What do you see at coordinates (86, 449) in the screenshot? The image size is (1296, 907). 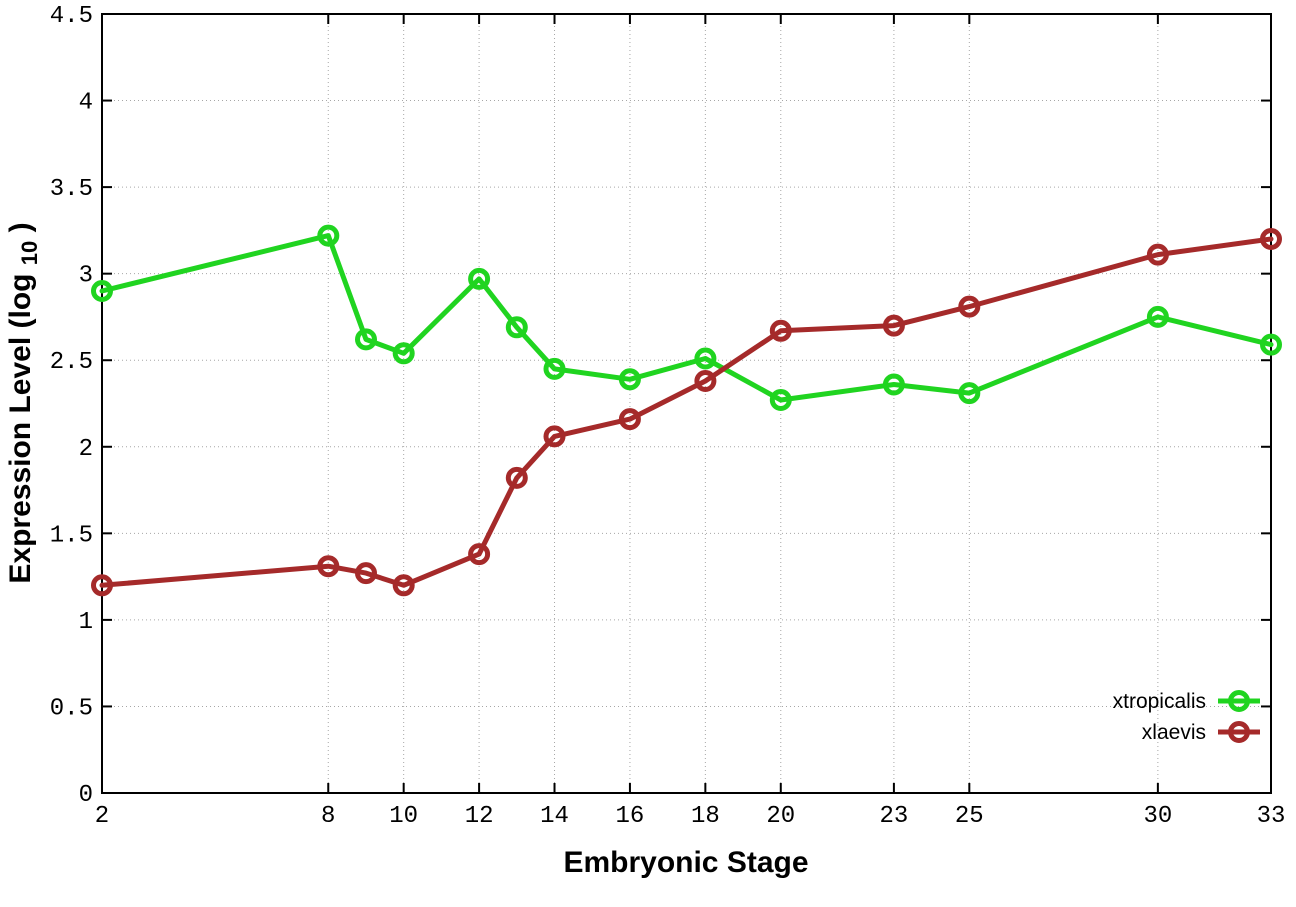 I see `y-tick-label-2: 2` at bounding box center [86, 449].